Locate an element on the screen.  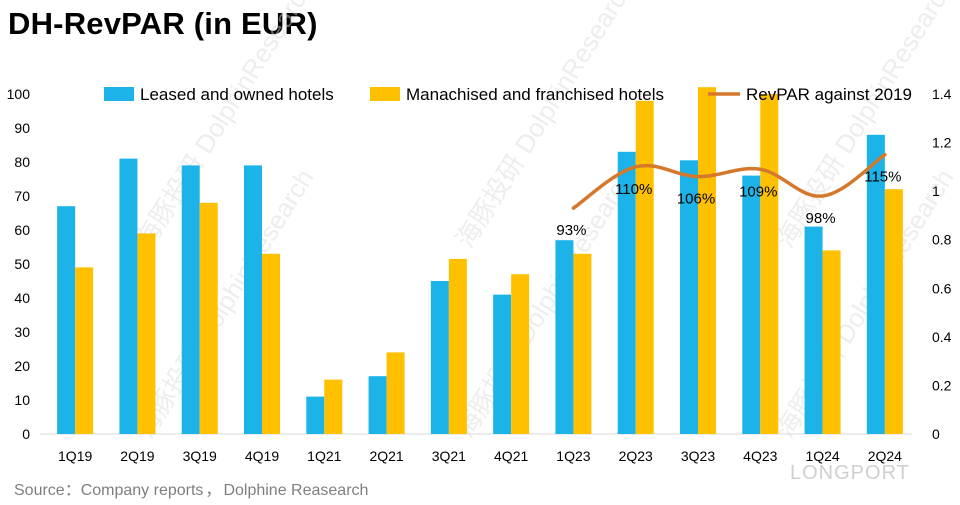
y-left-tick-label: 40 is located at coordinates (22, 298).